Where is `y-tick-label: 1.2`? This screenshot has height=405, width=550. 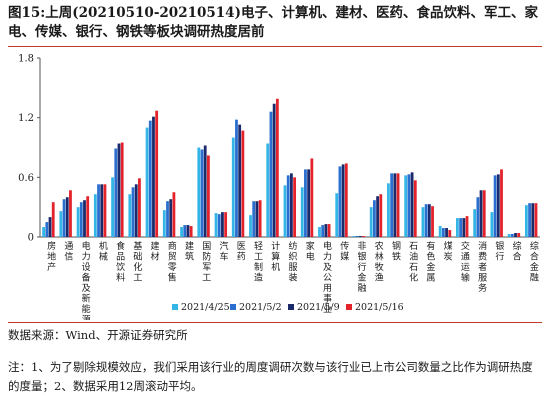 y-tick-label: 1.2 is located at coordinates (26, 118).